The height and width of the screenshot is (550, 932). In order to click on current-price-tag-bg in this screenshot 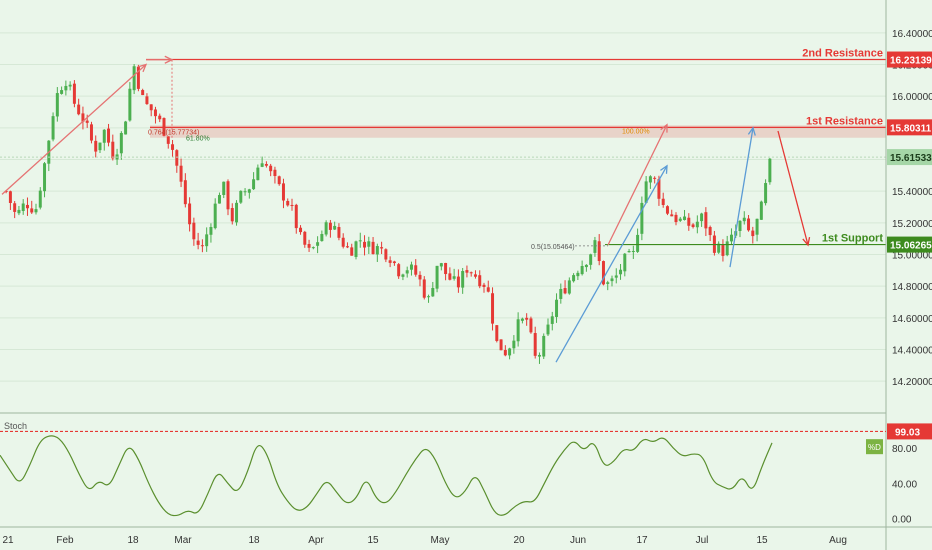, I will do `click(909, 157)`.